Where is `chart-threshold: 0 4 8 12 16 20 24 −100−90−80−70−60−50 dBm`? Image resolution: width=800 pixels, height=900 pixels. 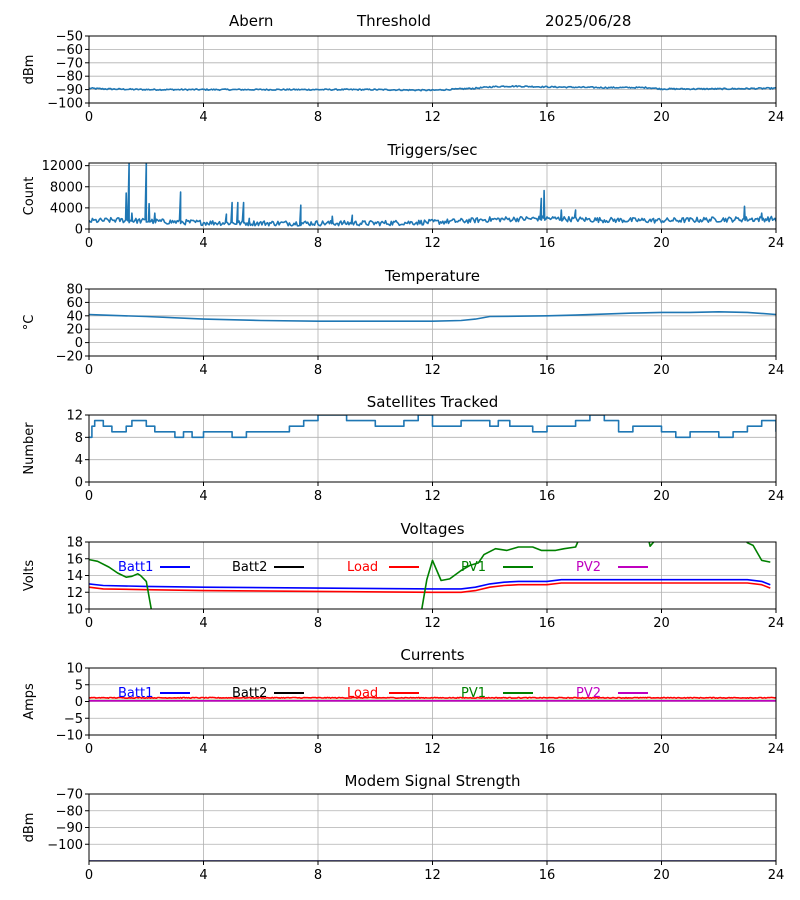 chart-threshold: 0 4 8 12 16 20 24 −100−90−80−70−60−50 dBm is located at coordinates (403, 78).